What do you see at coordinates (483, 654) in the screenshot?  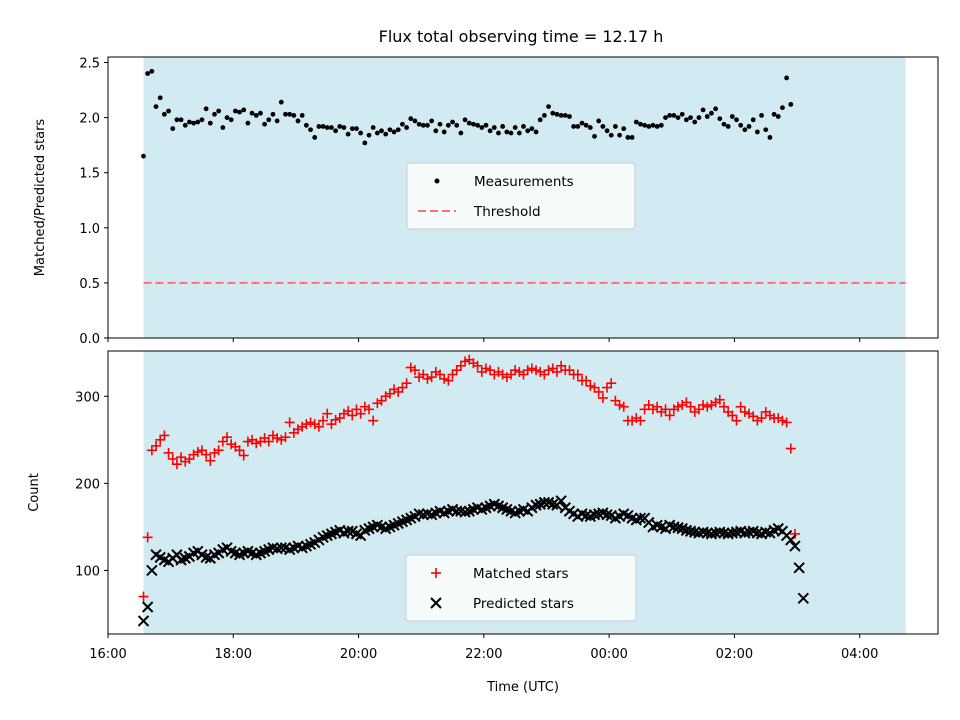 I see `x-tick-label: 22:00` at bounding box center [483, 654].